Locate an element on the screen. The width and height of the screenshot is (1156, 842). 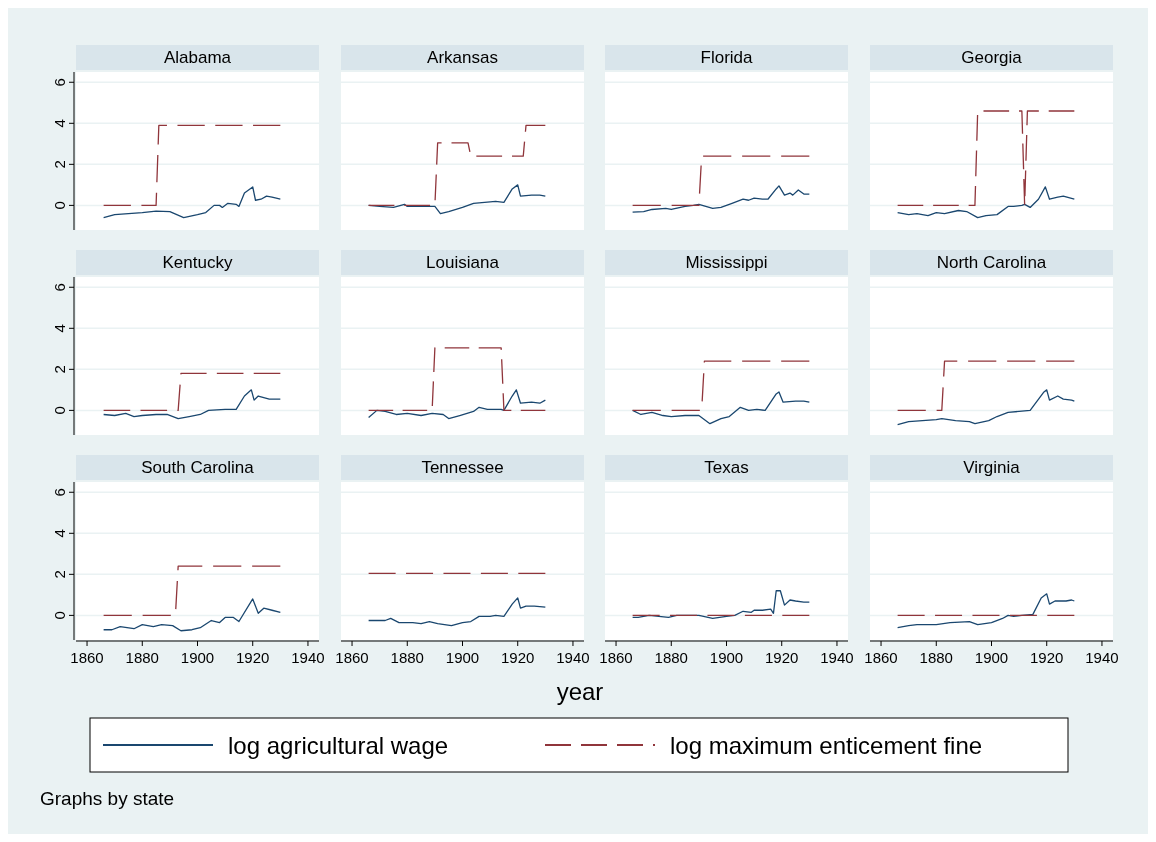
chart-title: Texas is located at coordinates (726, 467).